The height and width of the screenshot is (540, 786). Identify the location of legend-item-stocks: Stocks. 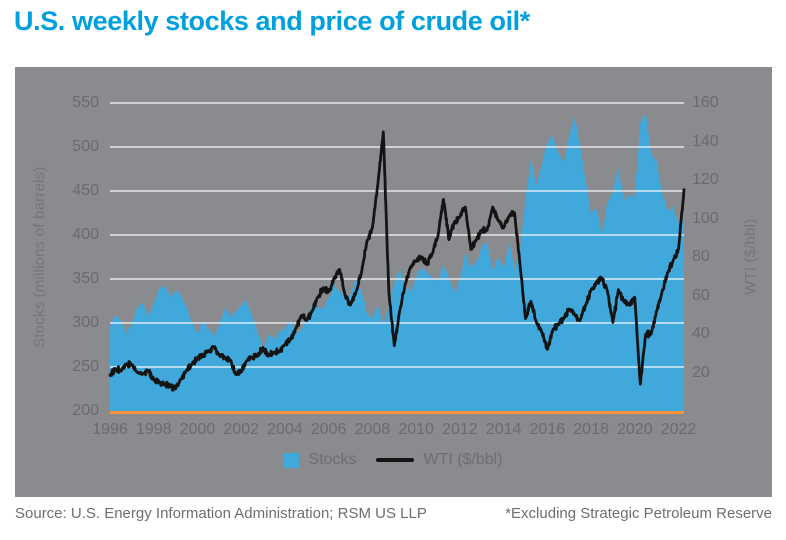
(320, 460).